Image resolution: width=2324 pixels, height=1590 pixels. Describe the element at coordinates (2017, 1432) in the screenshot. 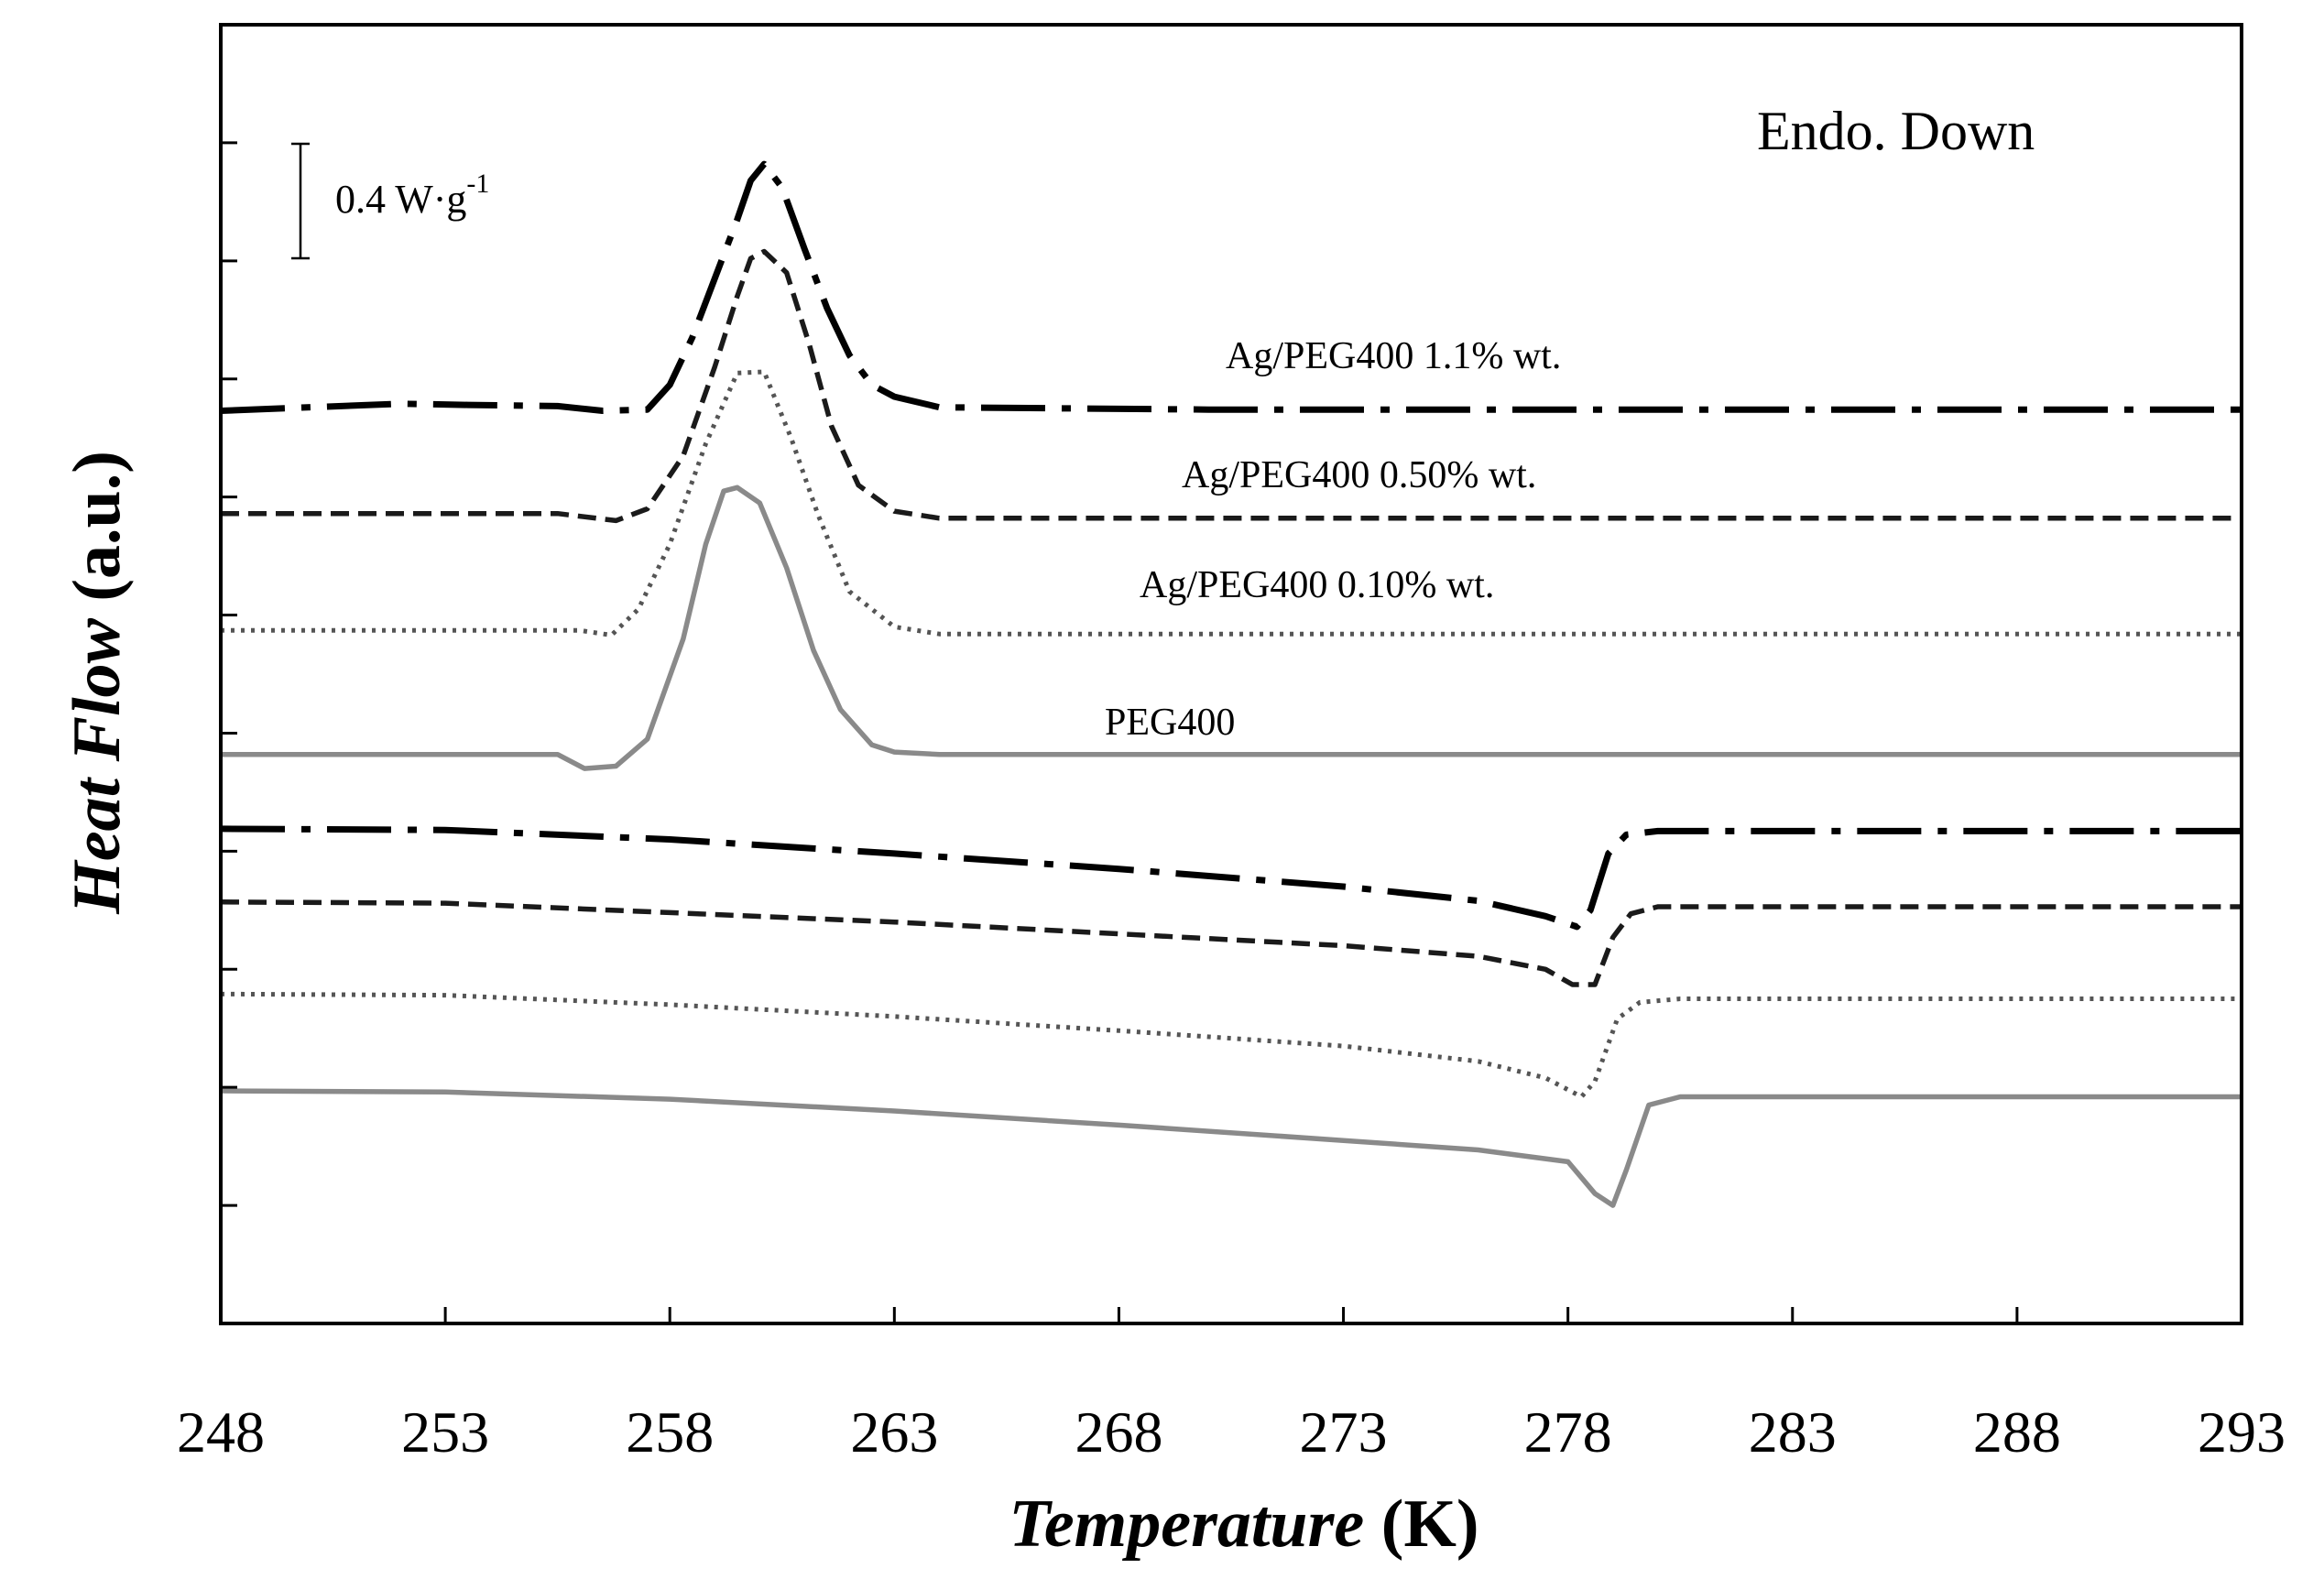

I see `x-tick-label-288: 288` at that location.